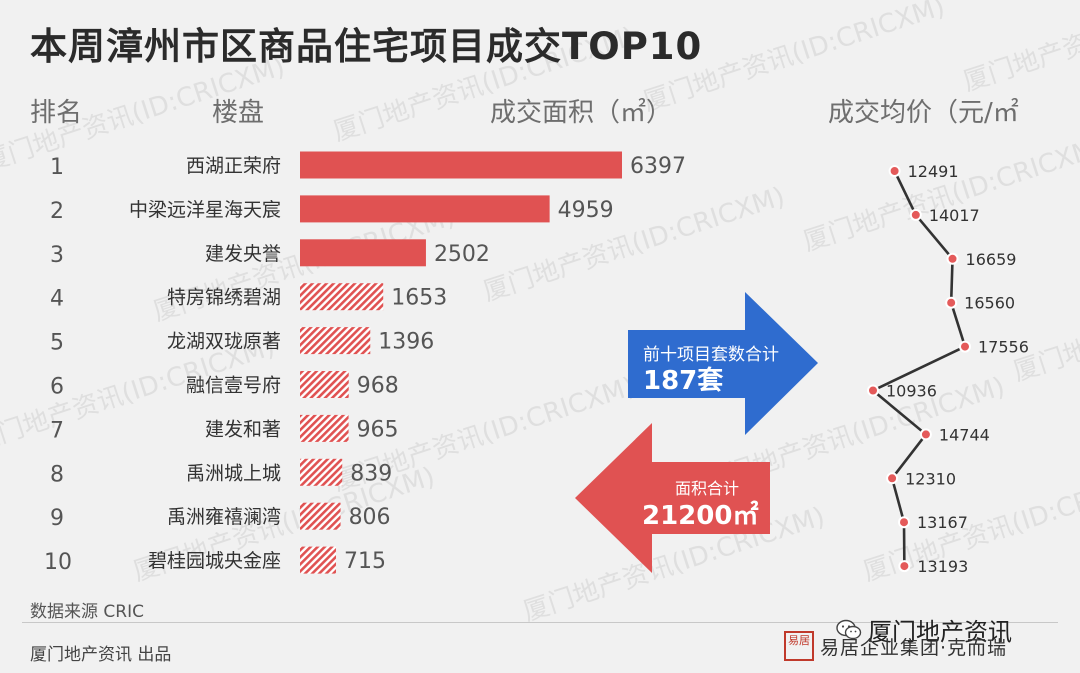 The width and height of the screenshot is (1080, 673). Describe the element at coordinates (57, 255) in the screenshot. I see `rank-label: 3` at that location.